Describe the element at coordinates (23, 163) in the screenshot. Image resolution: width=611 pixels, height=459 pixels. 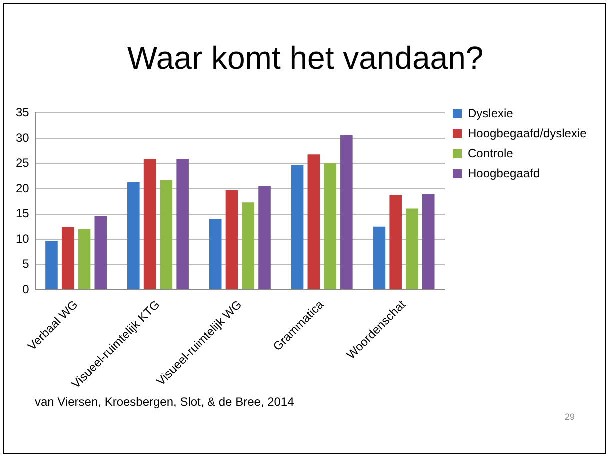
I see `y-tick-label: 25` at that location.